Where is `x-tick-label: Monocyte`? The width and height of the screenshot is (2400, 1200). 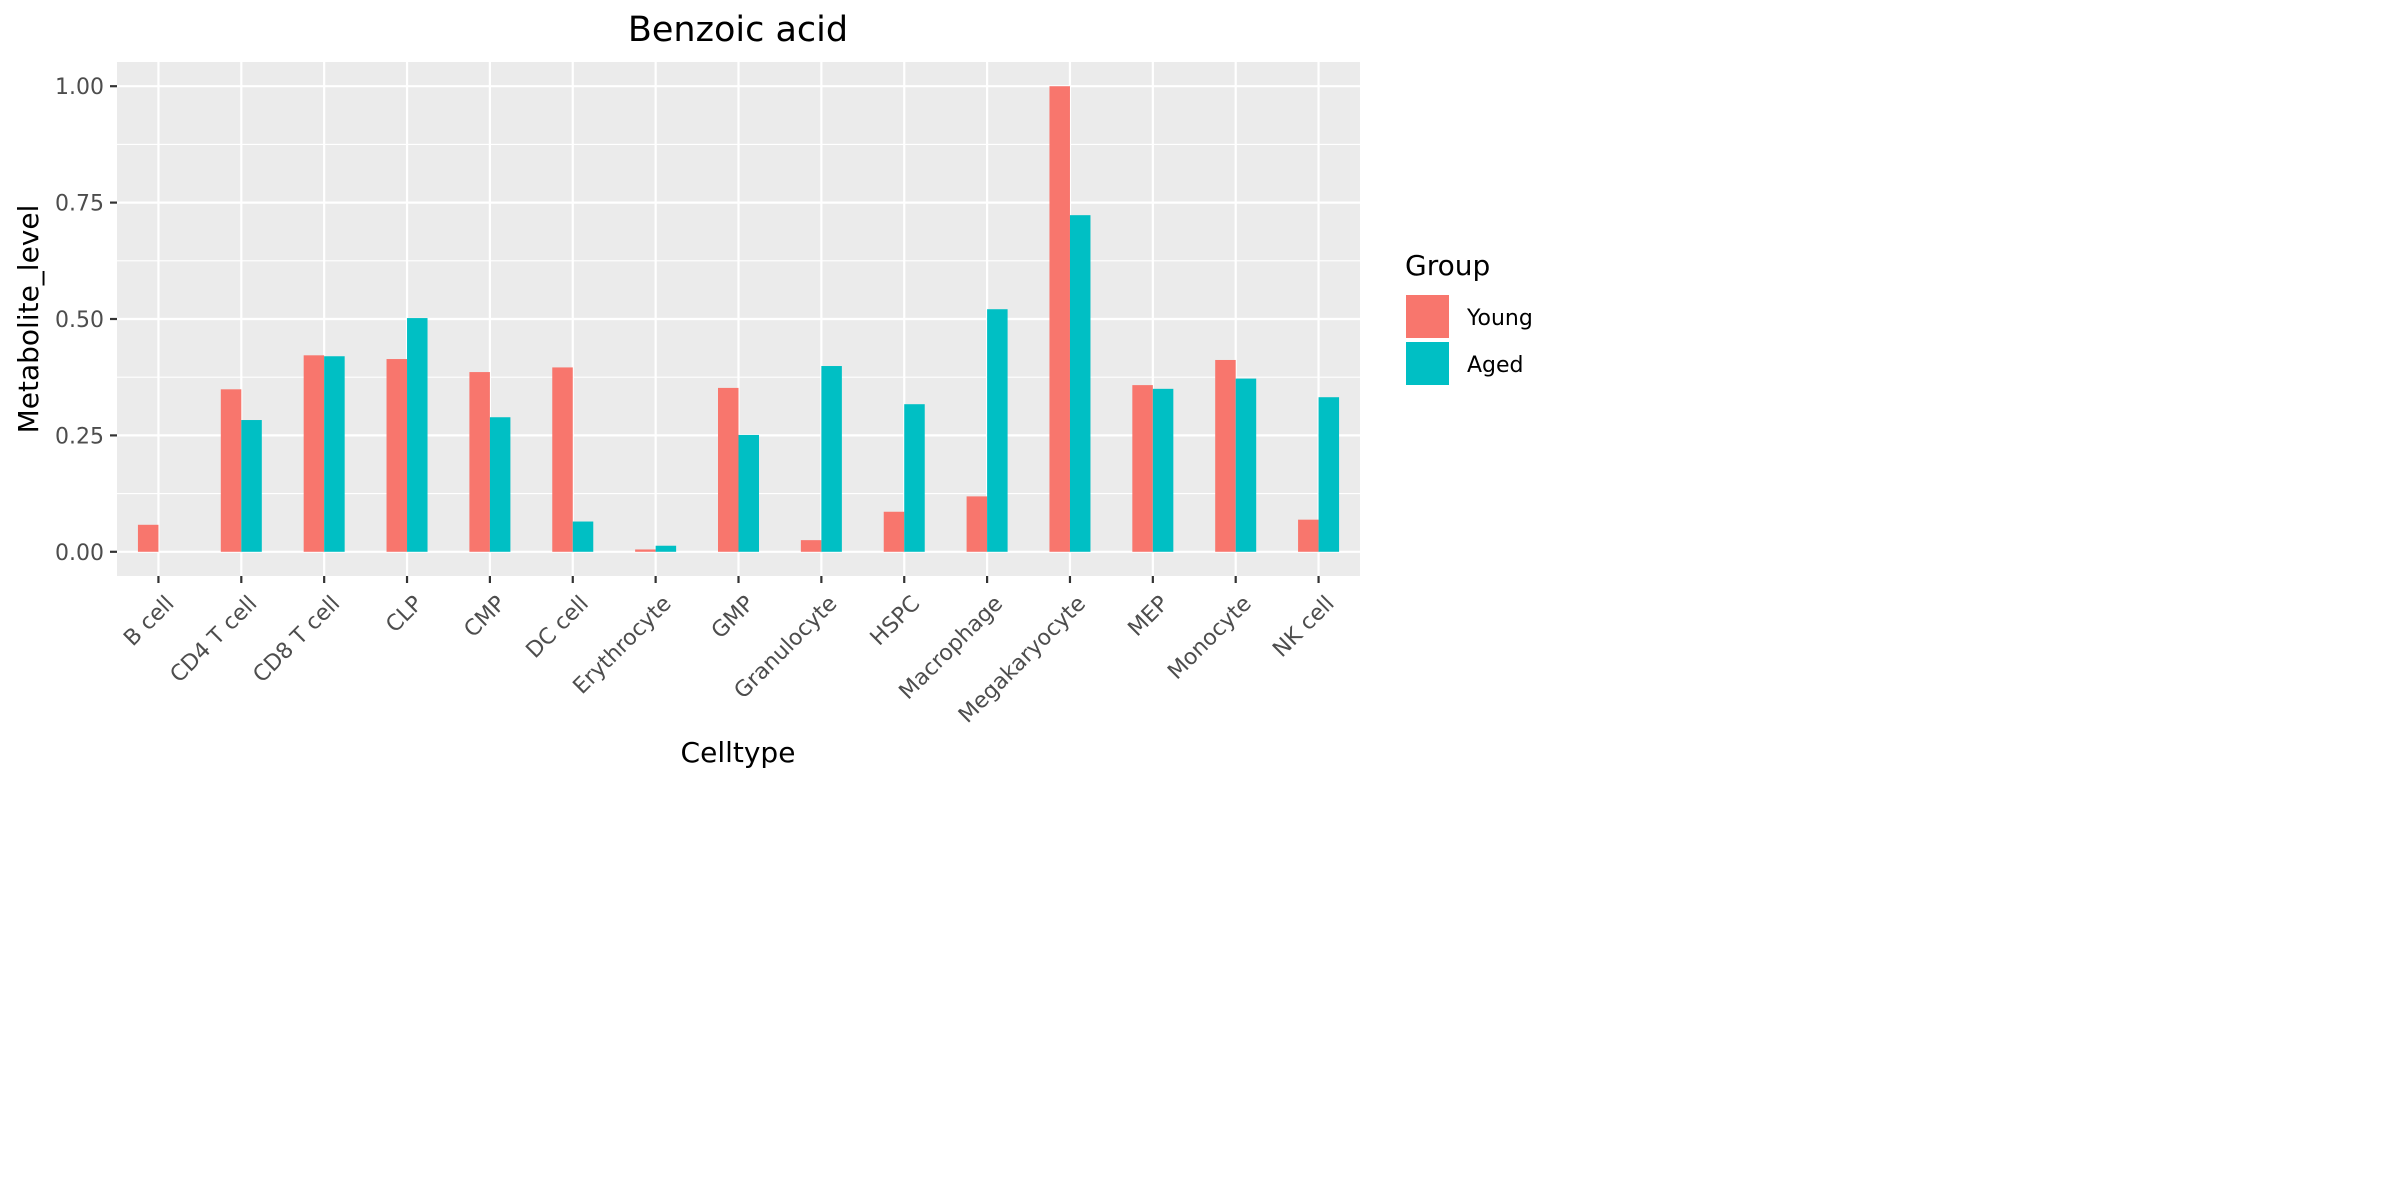
x-tick-label: Monocyte is located at coordinates (1209, 637).